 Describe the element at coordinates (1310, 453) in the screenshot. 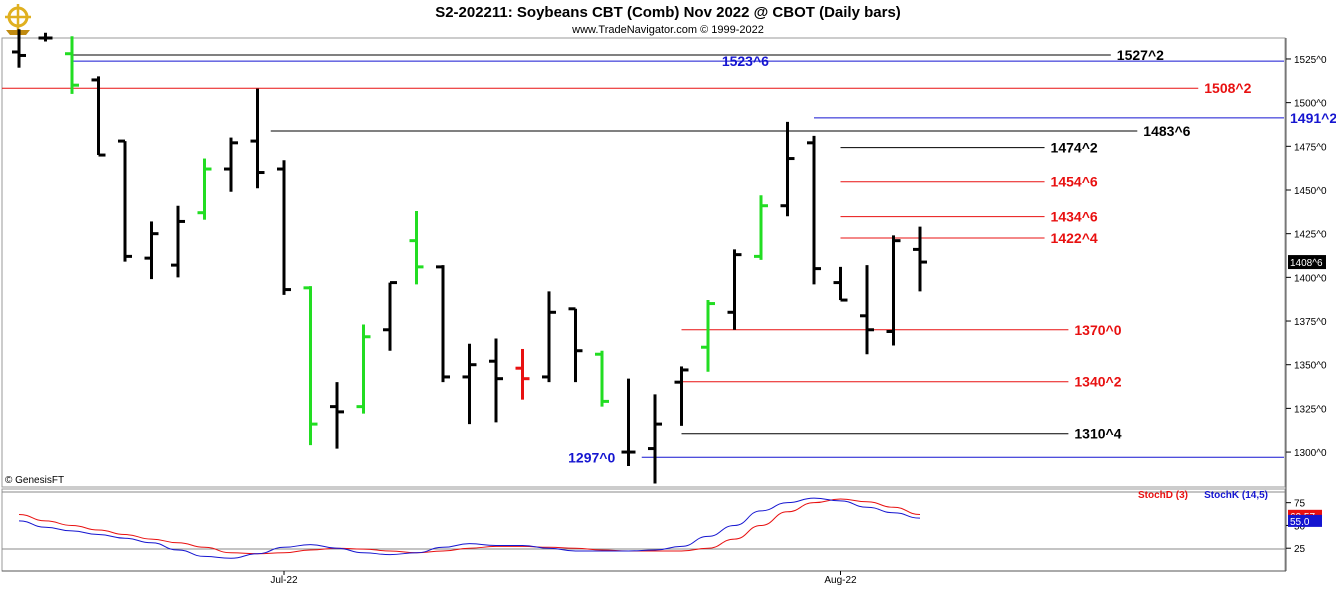

I see `price-tick-label: 1300^0` at that location.